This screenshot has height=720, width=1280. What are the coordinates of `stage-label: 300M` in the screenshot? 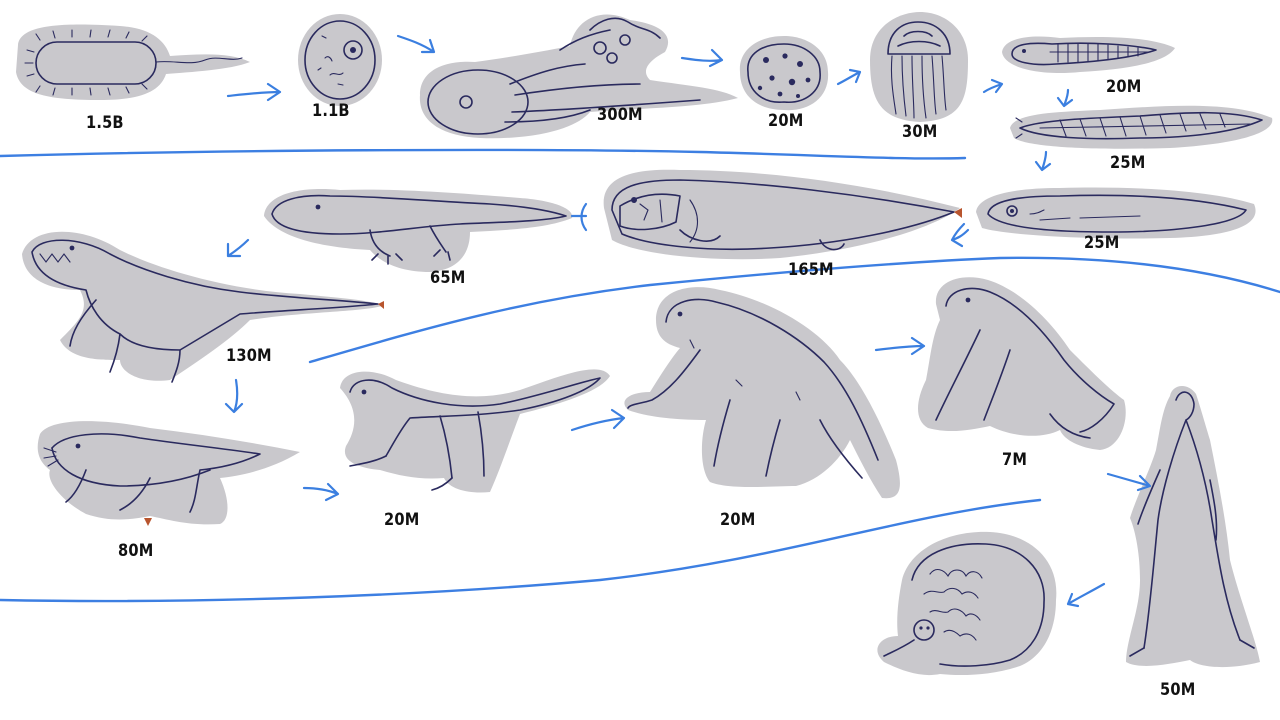 It's located at (620, 115).